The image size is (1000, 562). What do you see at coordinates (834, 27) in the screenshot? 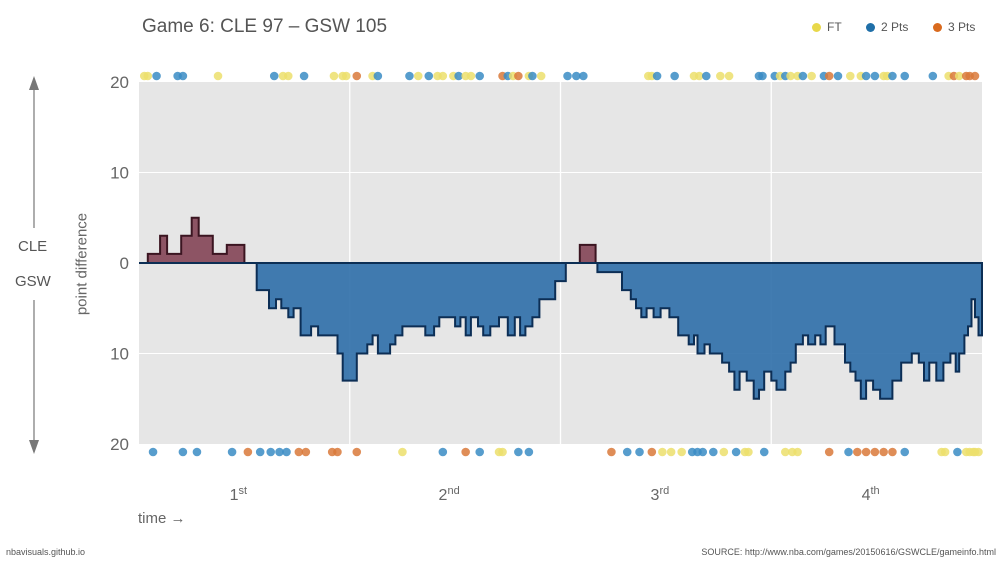
I see `legend-ft-label: FT` at bounding box center [834, 27].